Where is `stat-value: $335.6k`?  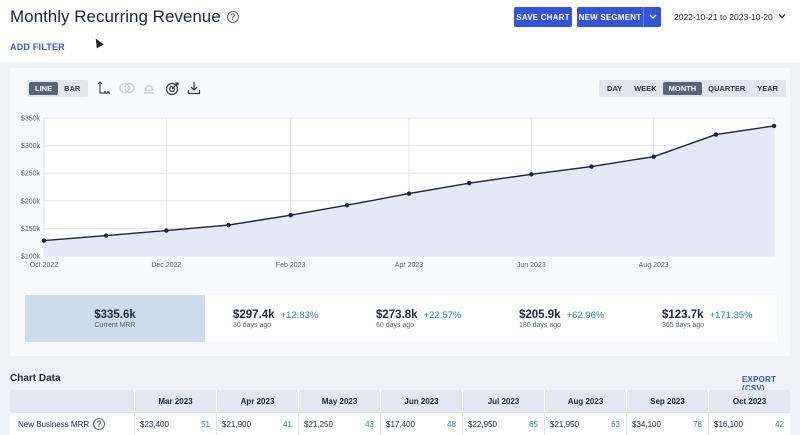
stat-value: $335.6k is located at coordinates (115, 314).